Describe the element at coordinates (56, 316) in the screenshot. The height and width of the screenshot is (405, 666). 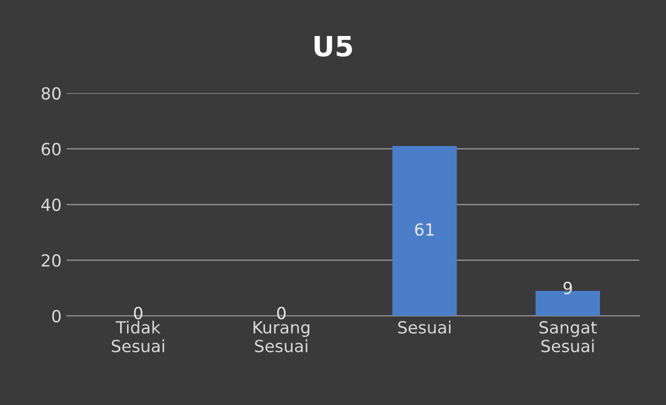
I see `y-tick-label: 0` at that location.